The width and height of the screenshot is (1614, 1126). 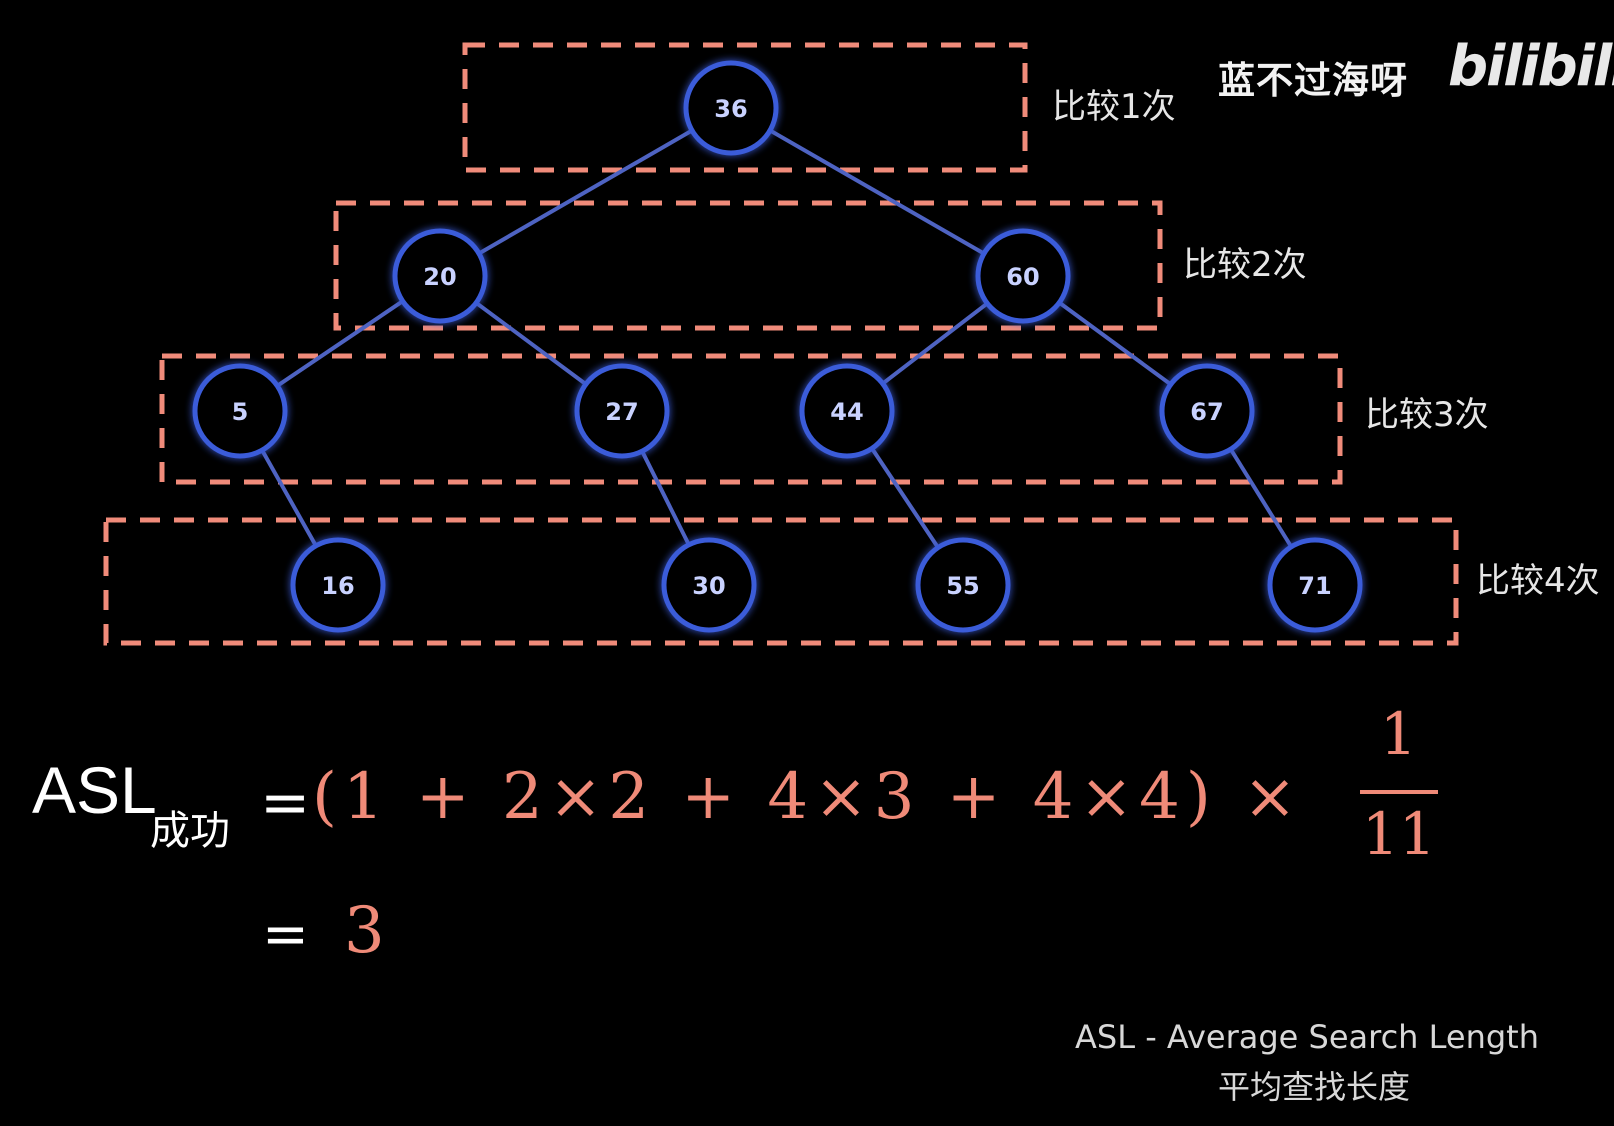 What do you see at coordinates (94, 790) in the screenshot?
I see `asl-symbol: ASL` at bounding box center [94, 790].